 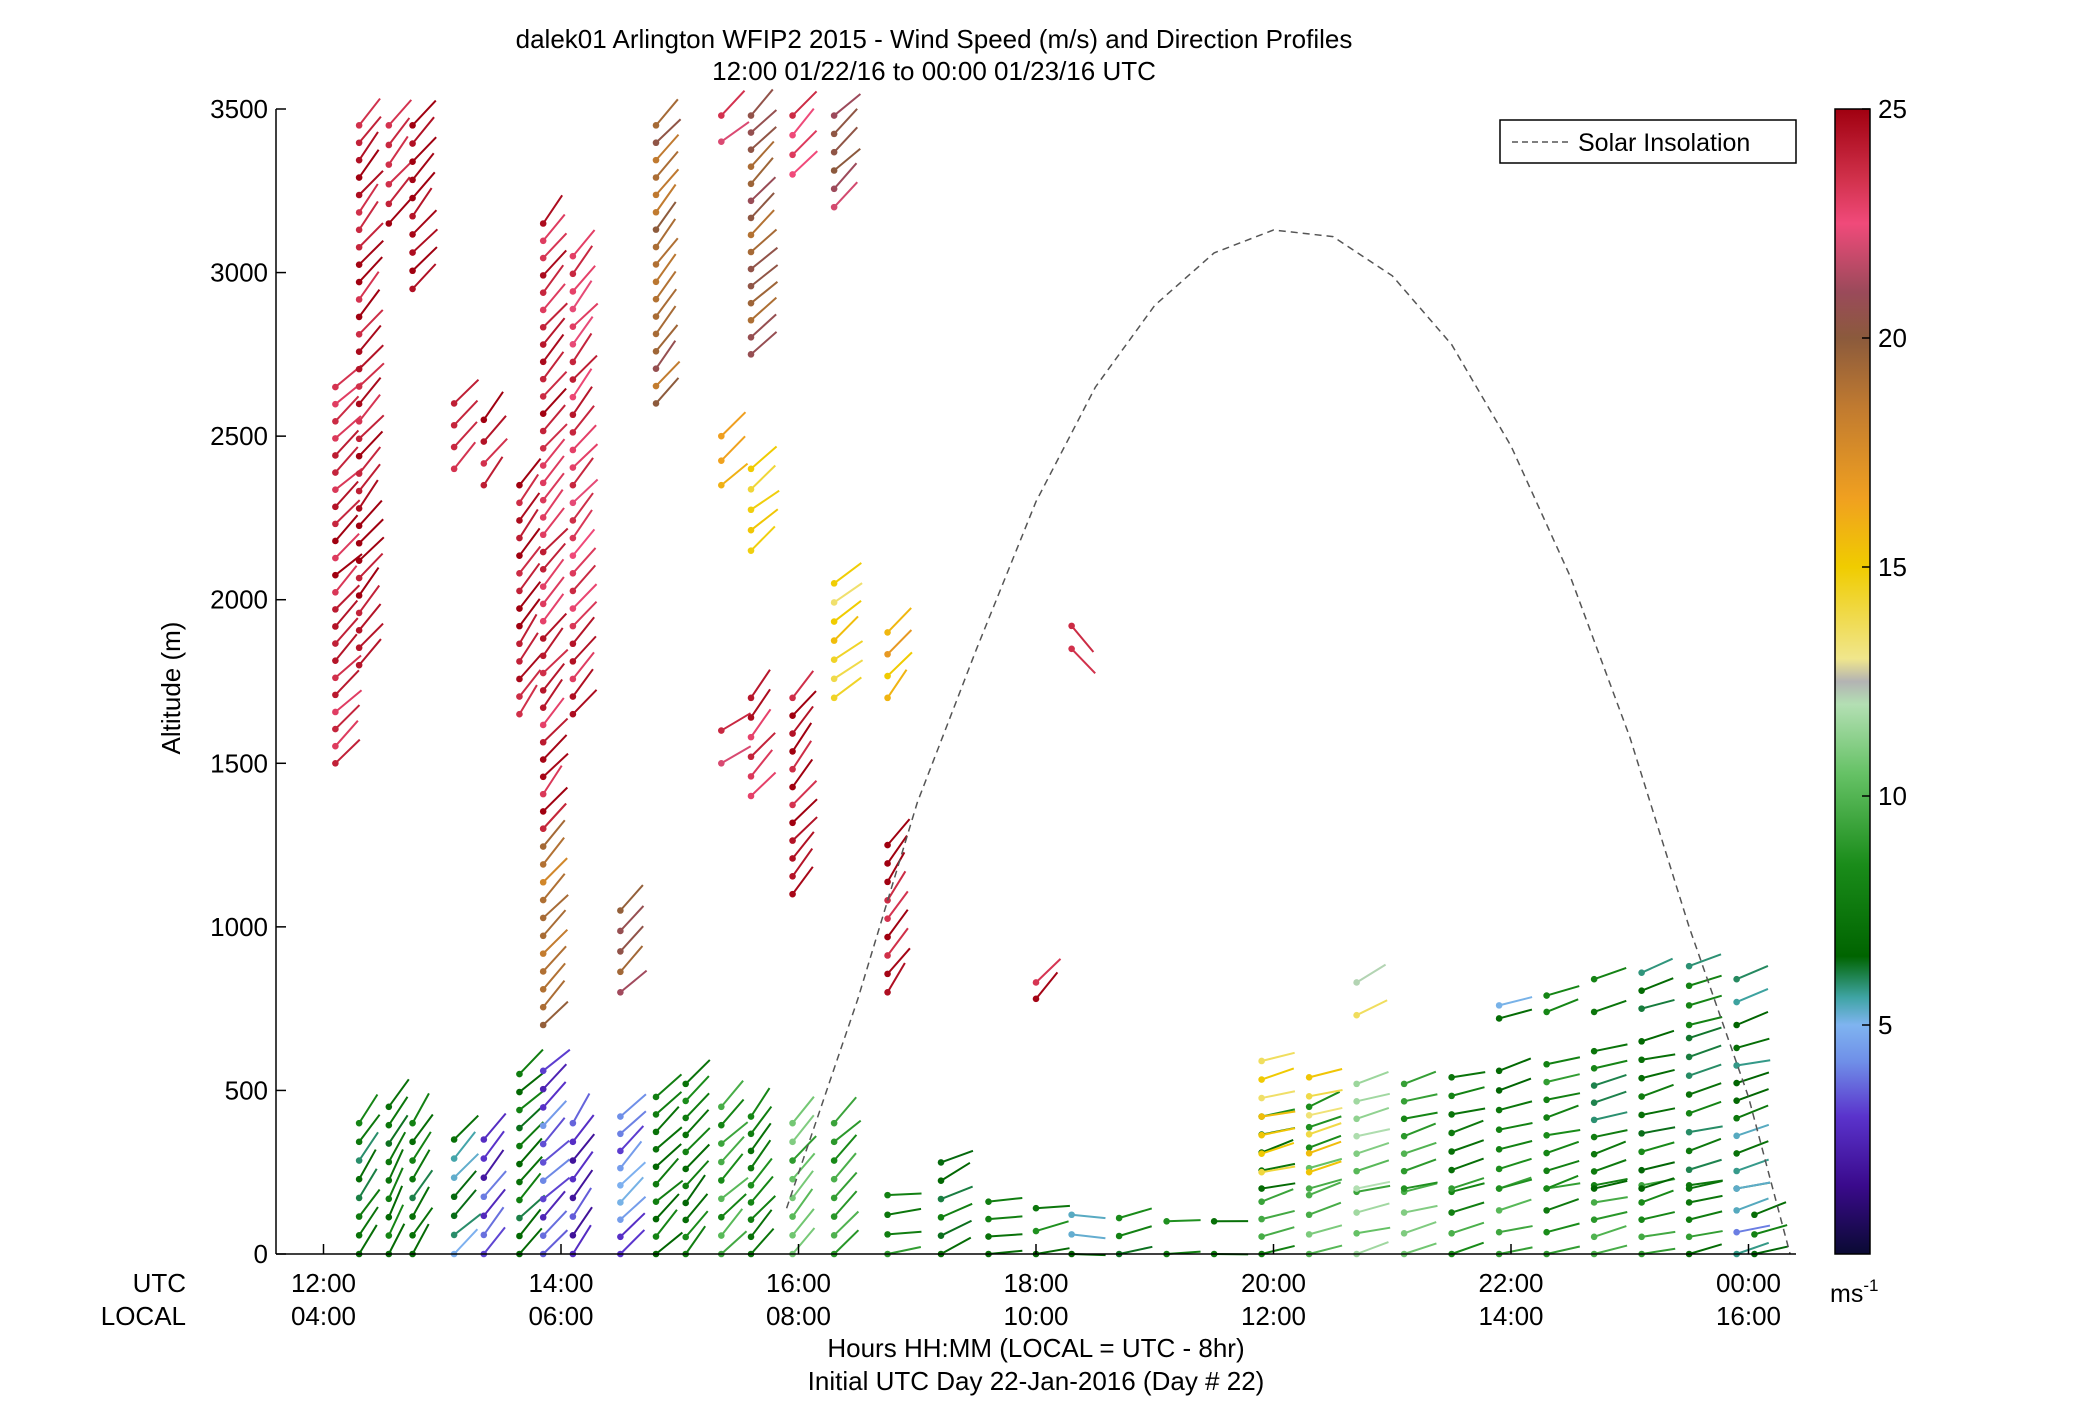 What do you see at coordinates (239, 600) in the screenshot?
I see `y-tick-label: 2000` at bounding box center [239, 600].